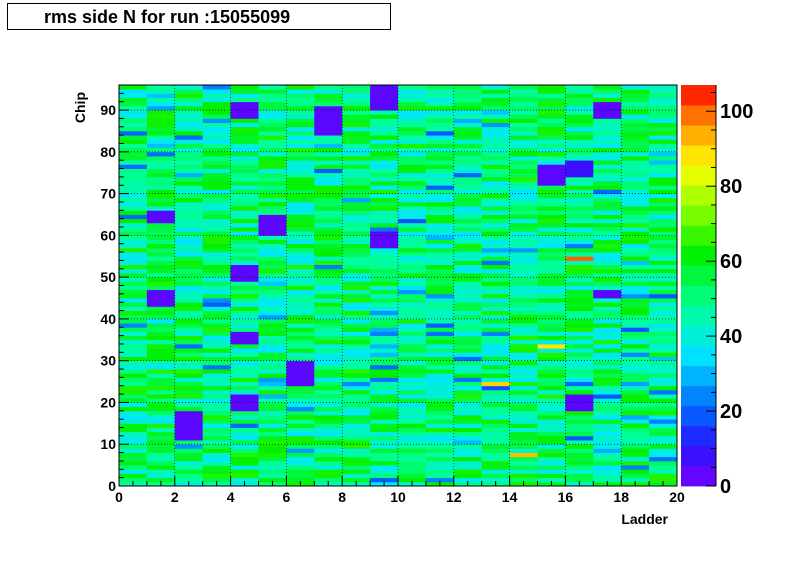 This screenshot has width=796, height=572. Describe the element at coordinates (698, 235) in the screenshot. I see `color-scale-band` at that location.